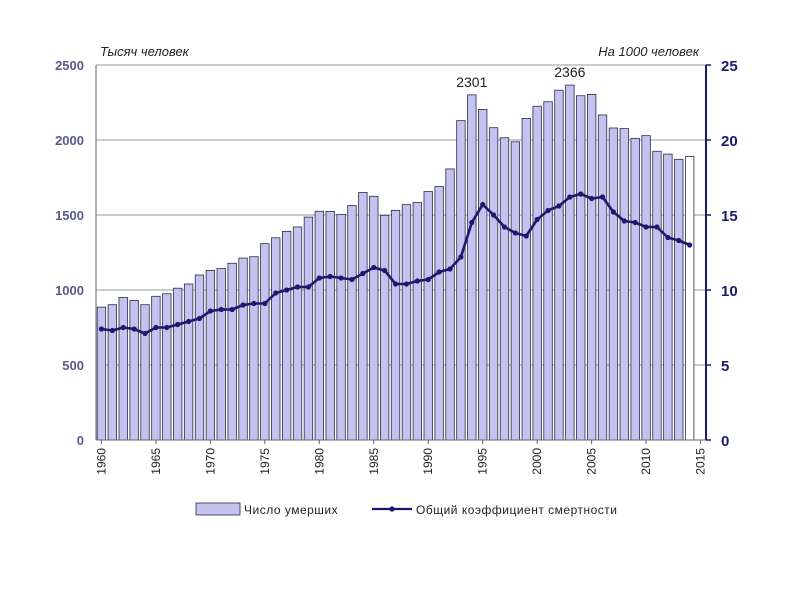 Image resolution: width=800 pixels, height=600 pixels. I want to click on y-left-tick-label: 1500, so click(69, 215).